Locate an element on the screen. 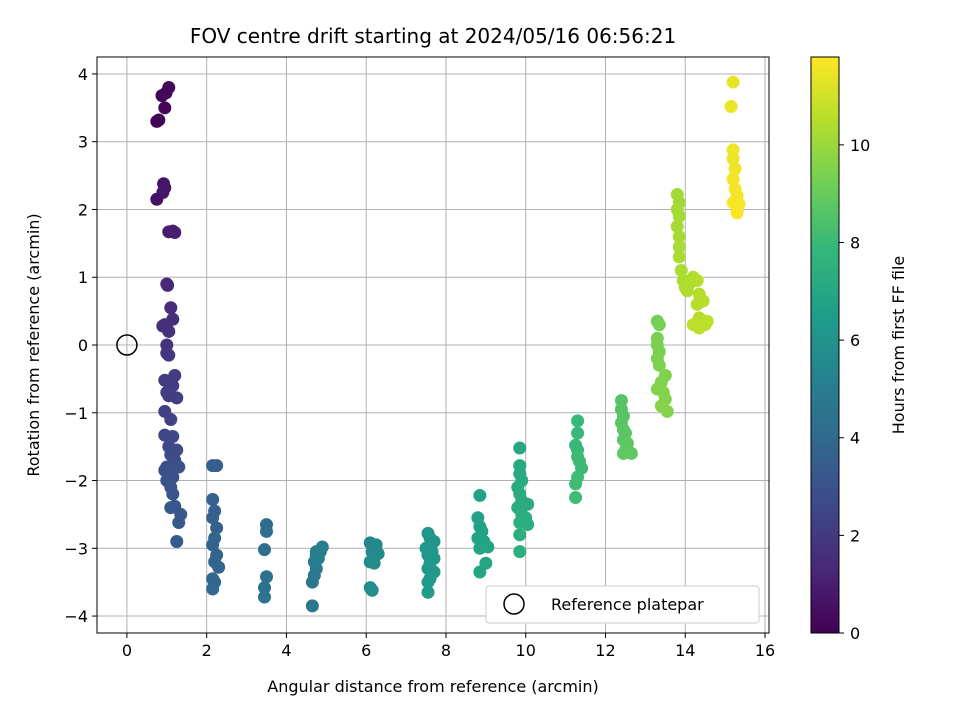 This screenshot has width=960, height=720. y-tick-label: 2 is located at coordinates (83, 209).